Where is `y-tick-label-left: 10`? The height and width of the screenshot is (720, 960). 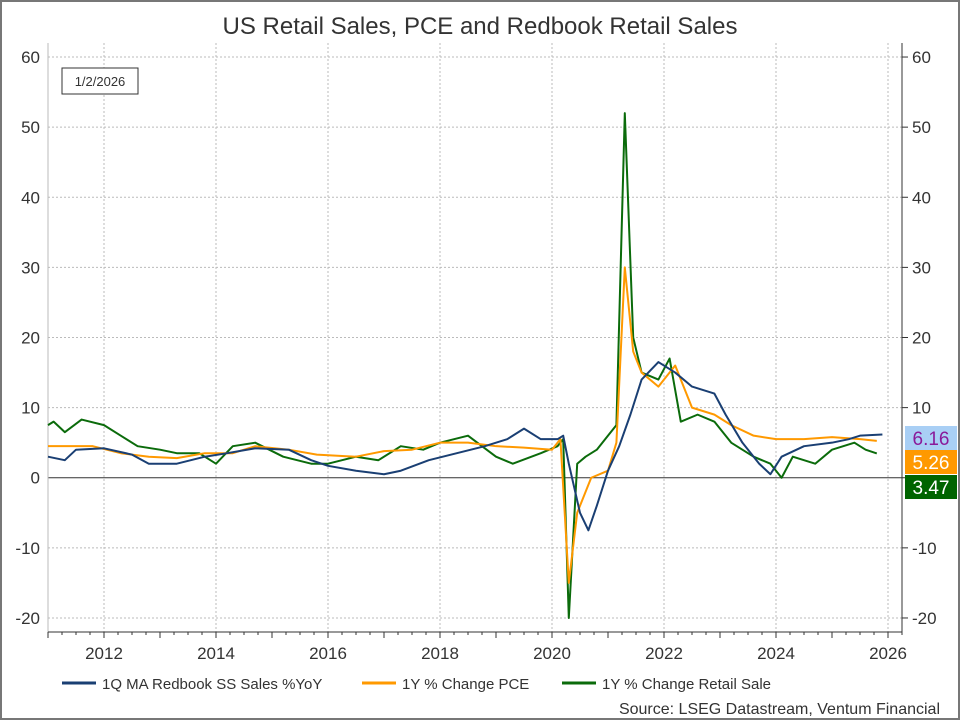
y-tick-label-left: 10 is located at coordinates (30, 408).